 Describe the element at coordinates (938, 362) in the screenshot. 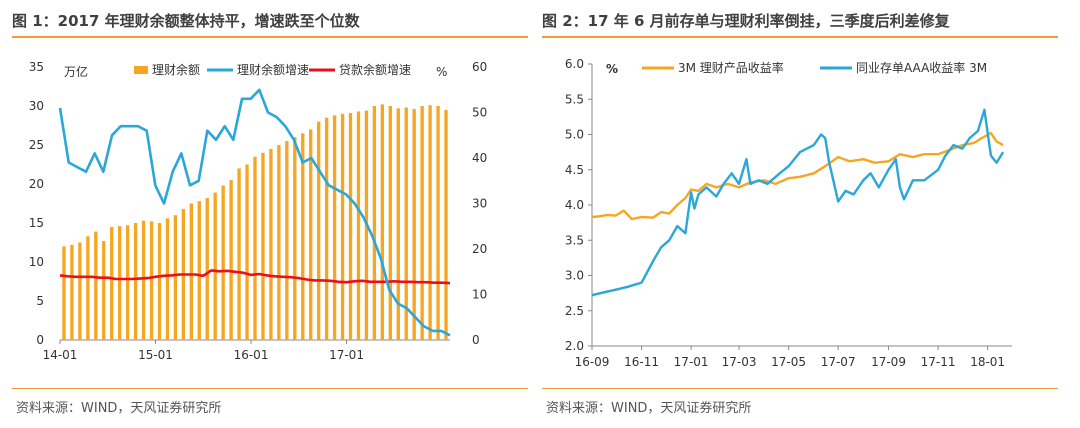

I see `x-tick-label: 17-11` at that location.